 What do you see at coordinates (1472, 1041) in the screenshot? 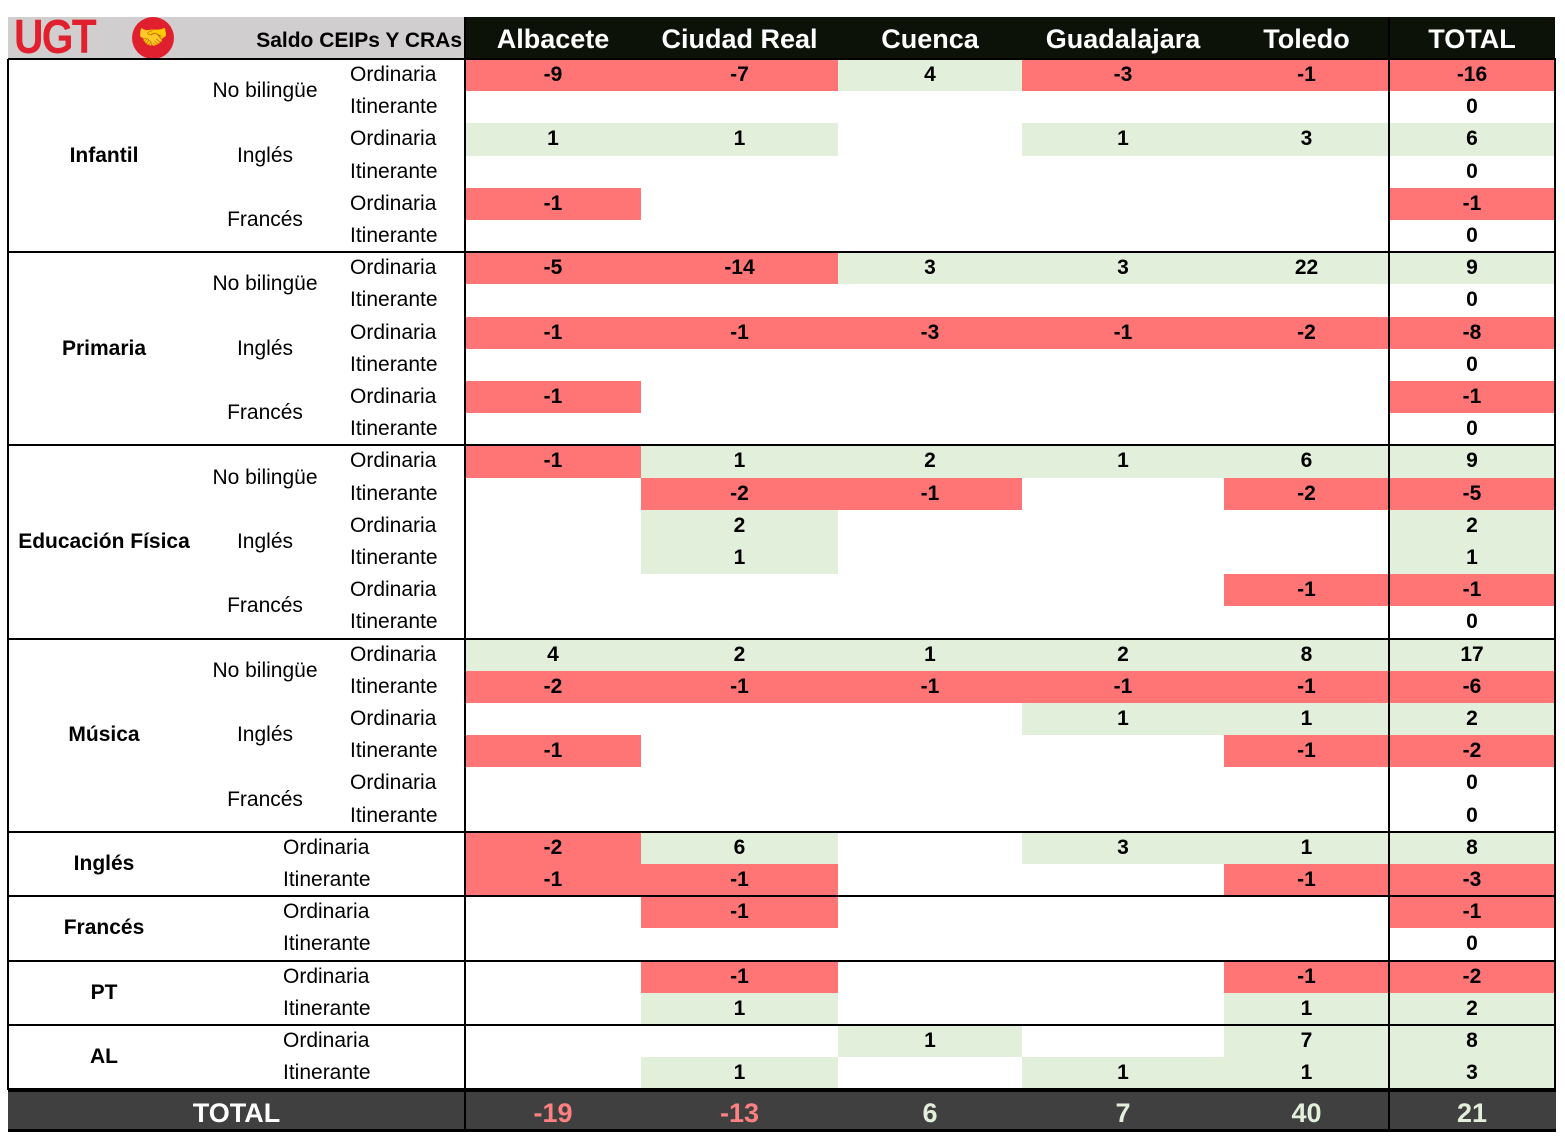
I see `value-cell: 8` at bounding box center [1472, 1041].